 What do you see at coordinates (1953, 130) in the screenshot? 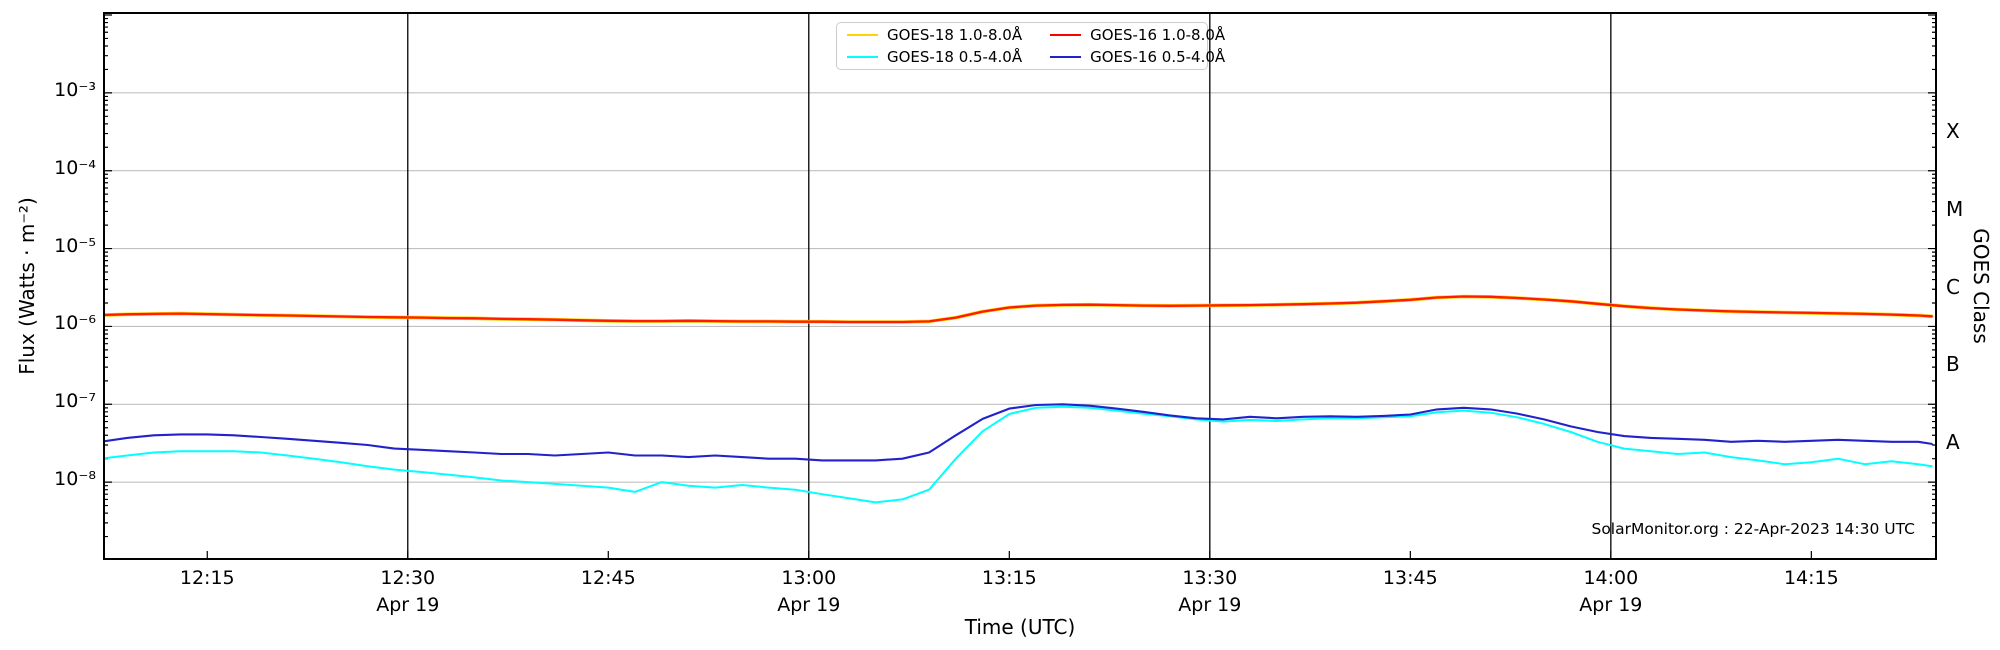
I see `goes-class-label-X: X` at bounding box center [1953, 130].